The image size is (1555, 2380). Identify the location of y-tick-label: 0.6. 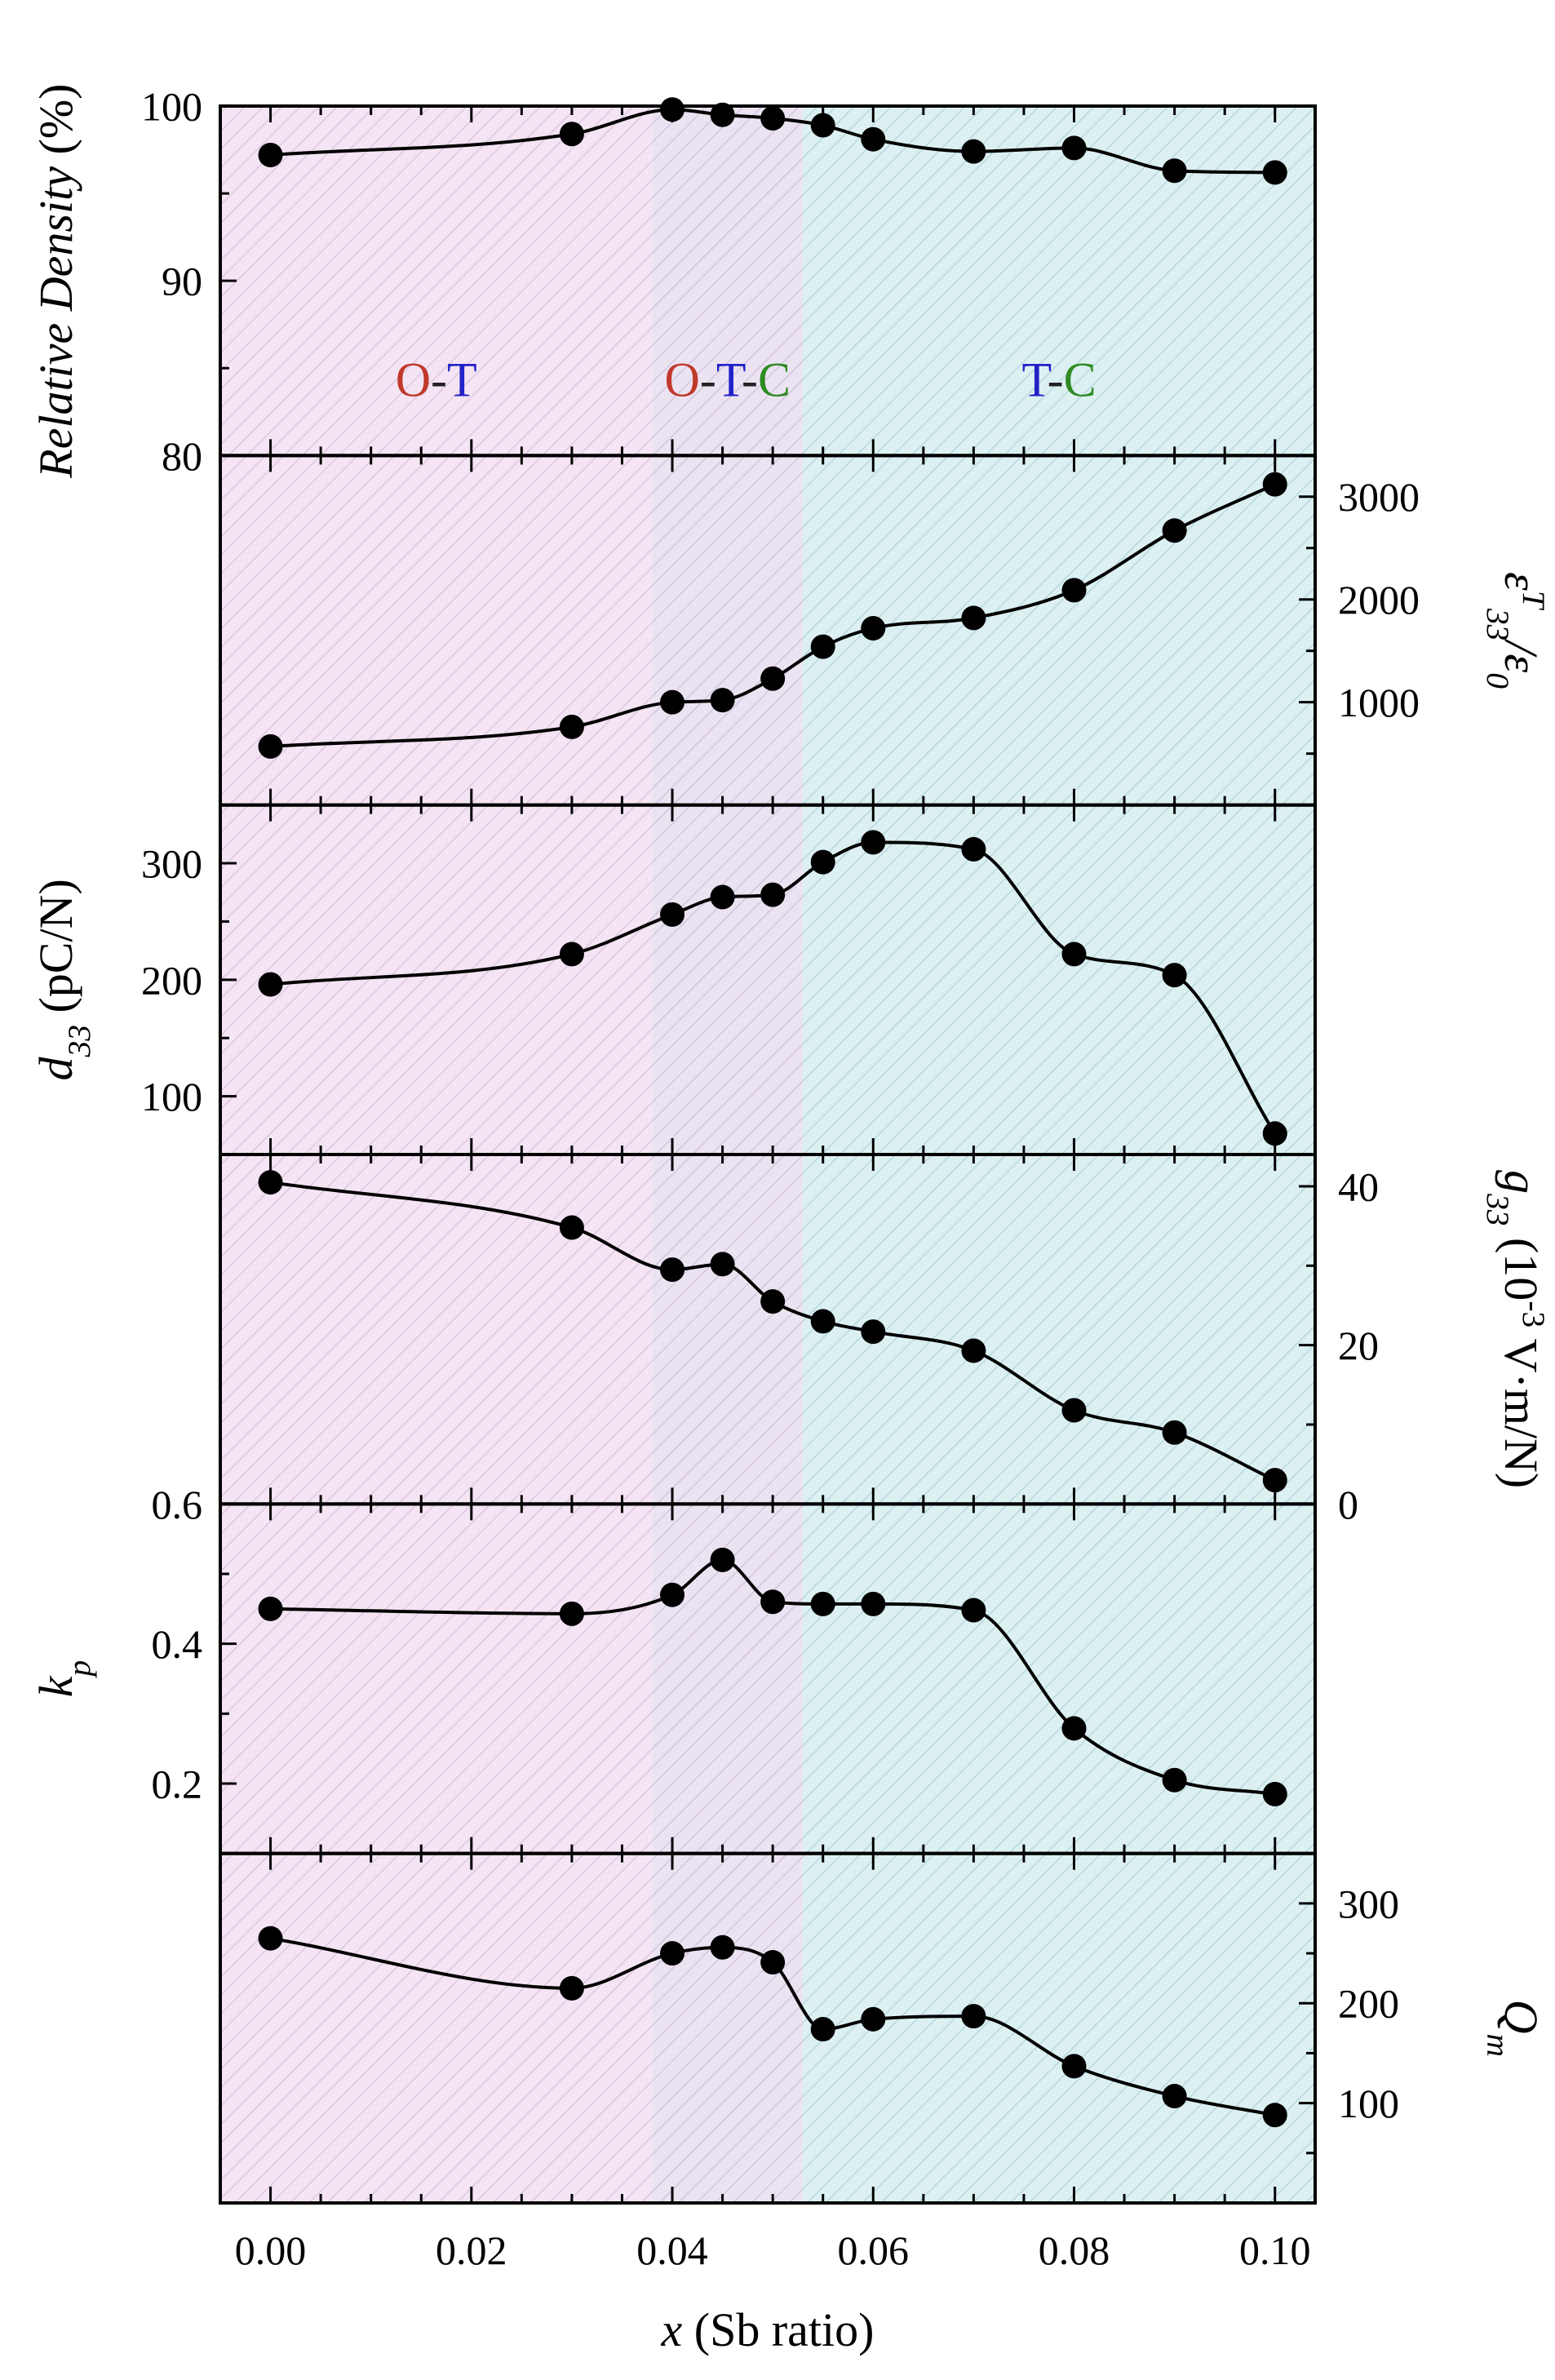
(177, 1504).